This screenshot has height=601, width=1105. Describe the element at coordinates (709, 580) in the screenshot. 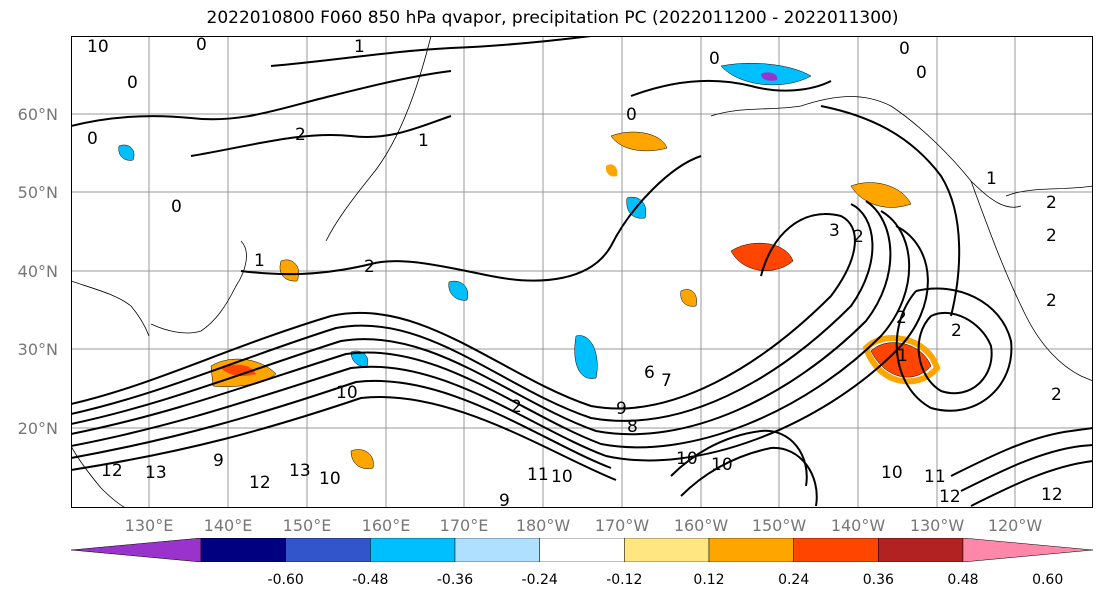

I see `colorbar-tick-label: 0.12` at that location.